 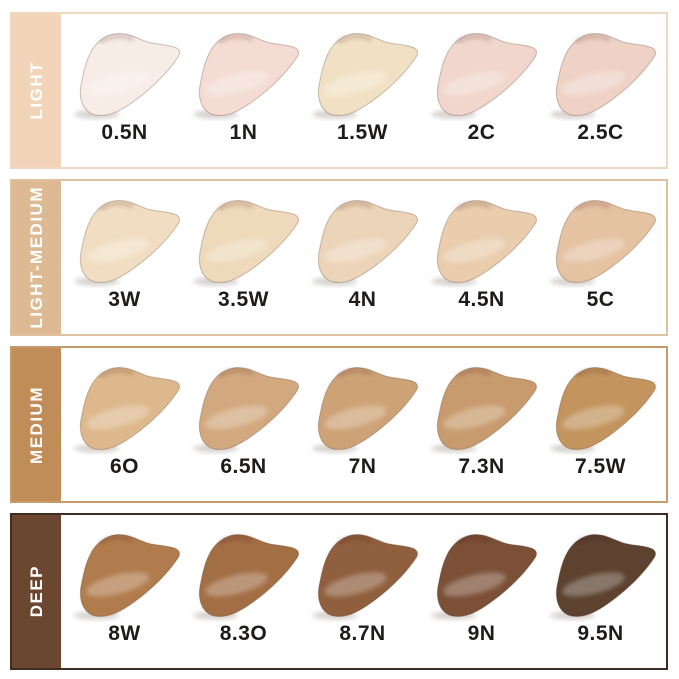 I want to click on shade-swatch-2C: 2C, so click(x=481, y=92).